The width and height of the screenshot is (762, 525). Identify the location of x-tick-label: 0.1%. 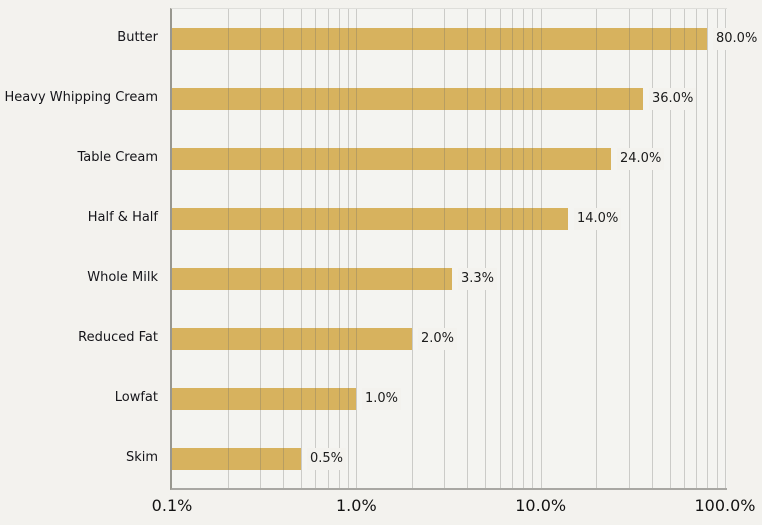
(172, 505).